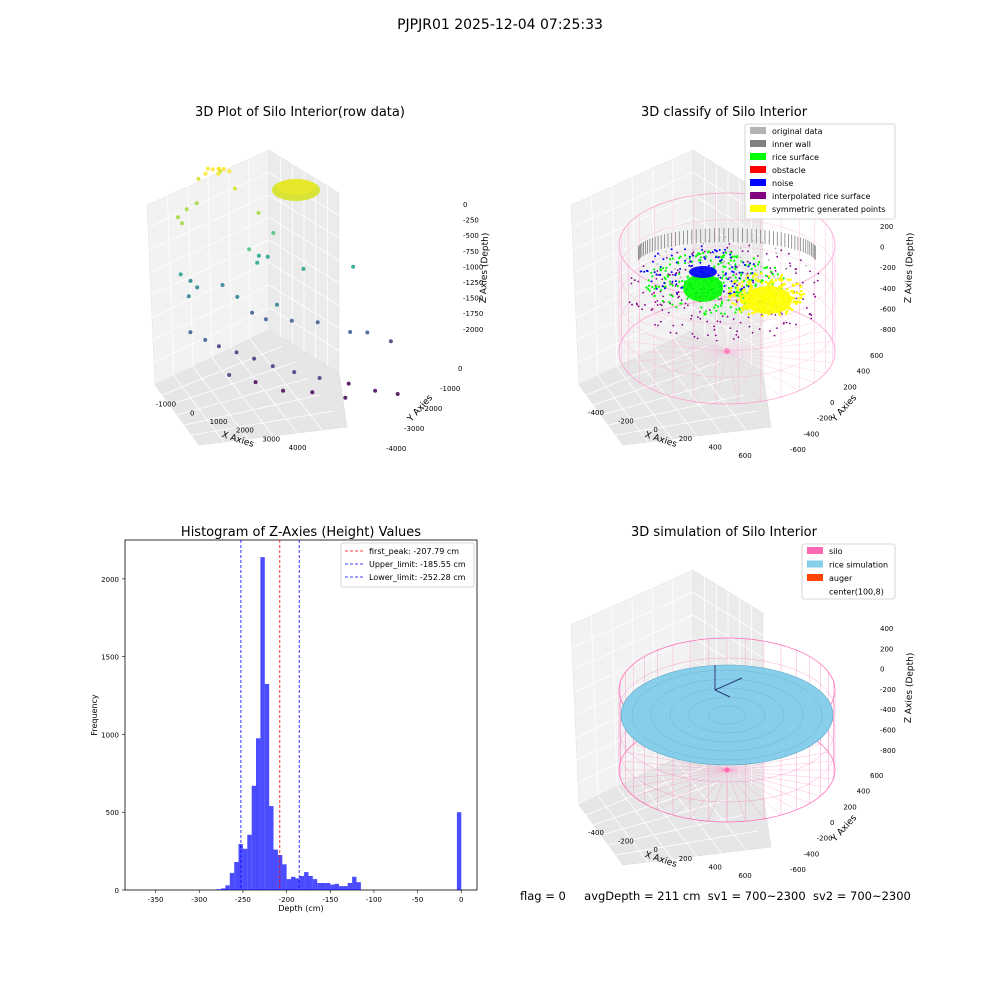  I want to click on tick-label: -600, so click(798, 450).